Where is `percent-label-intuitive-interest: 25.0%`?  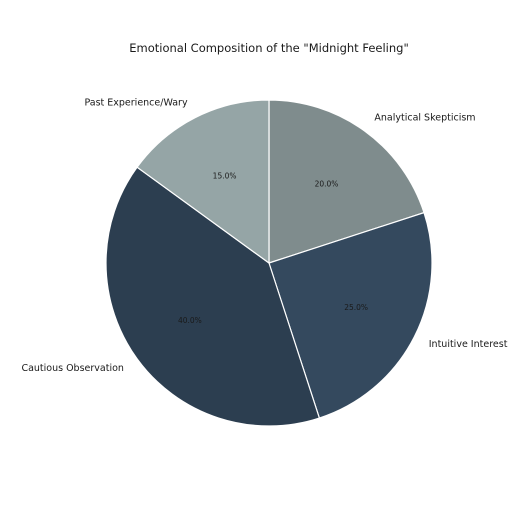
percent-label-intuitive-interest: 25.0% is located at coordinates (356, 307).